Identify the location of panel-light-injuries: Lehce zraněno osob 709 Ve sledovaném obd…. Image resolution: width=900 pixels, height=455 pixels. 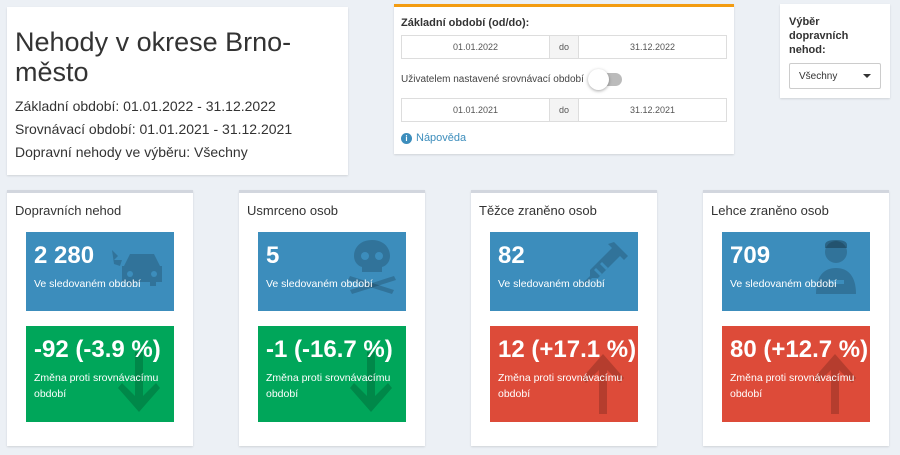
(796, 318).